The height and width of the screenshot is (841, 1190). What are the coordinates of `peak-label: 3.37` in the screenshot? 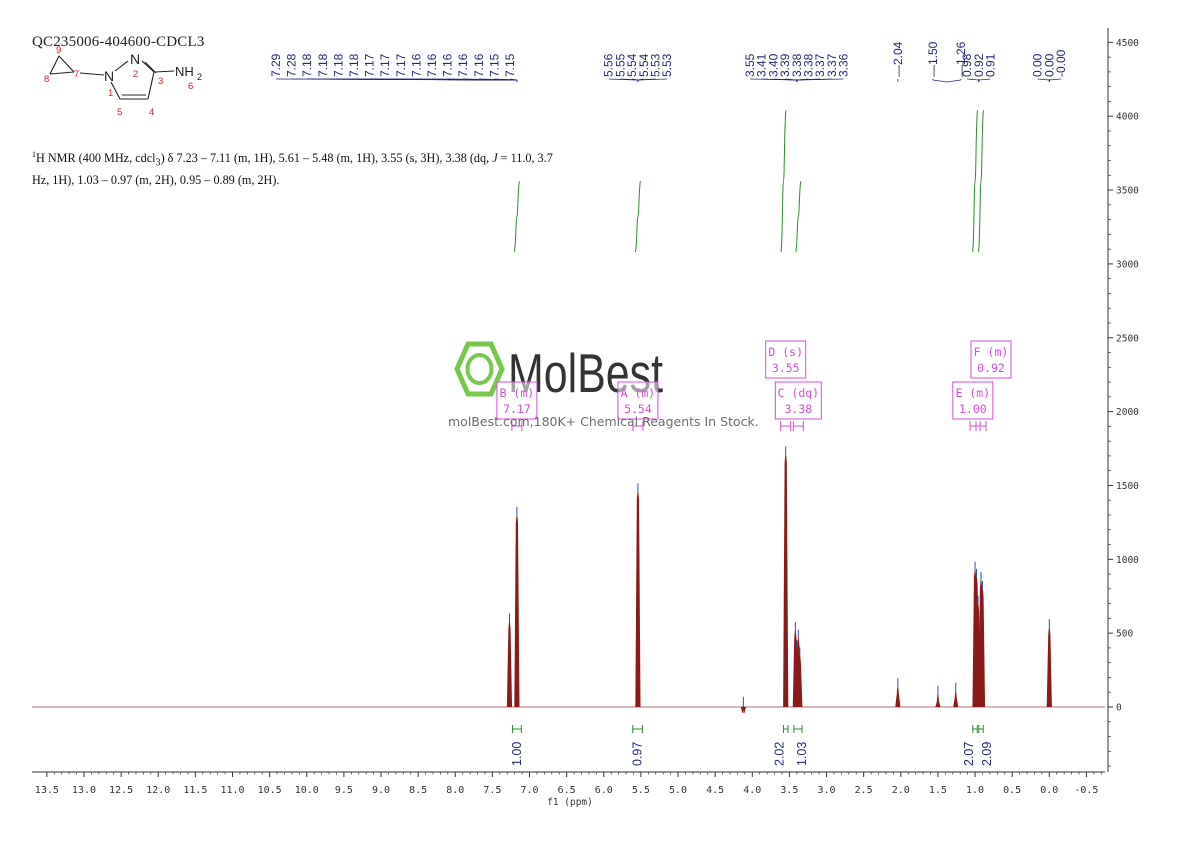 It's located at (832, 65).